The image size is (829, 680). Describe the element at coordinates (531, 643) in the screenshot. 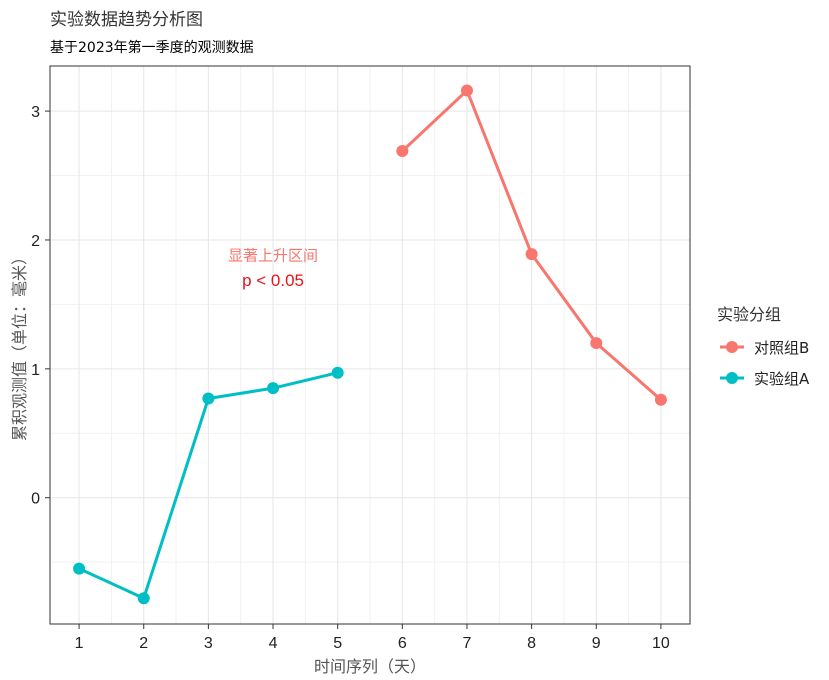

I see `x-tick-label: 8` at that location.